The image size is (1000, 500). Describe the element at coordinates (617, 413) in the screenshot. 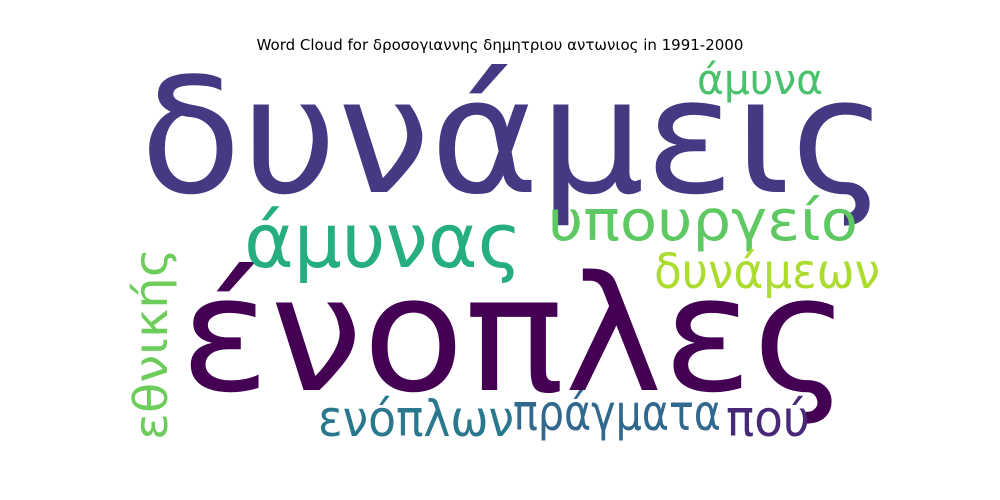

I see `word-9: πράγματα` at that location.